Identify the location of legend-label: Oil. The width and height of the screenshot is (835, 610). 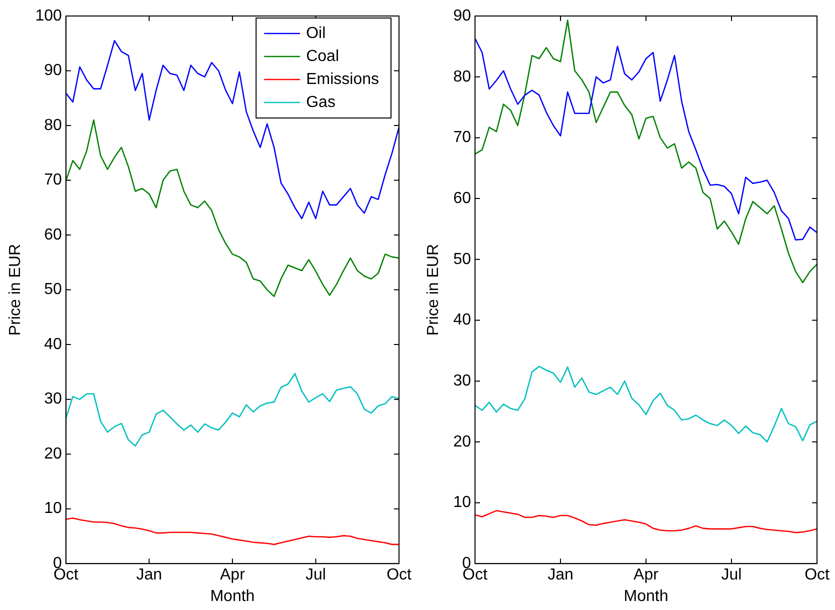
(316, 33).